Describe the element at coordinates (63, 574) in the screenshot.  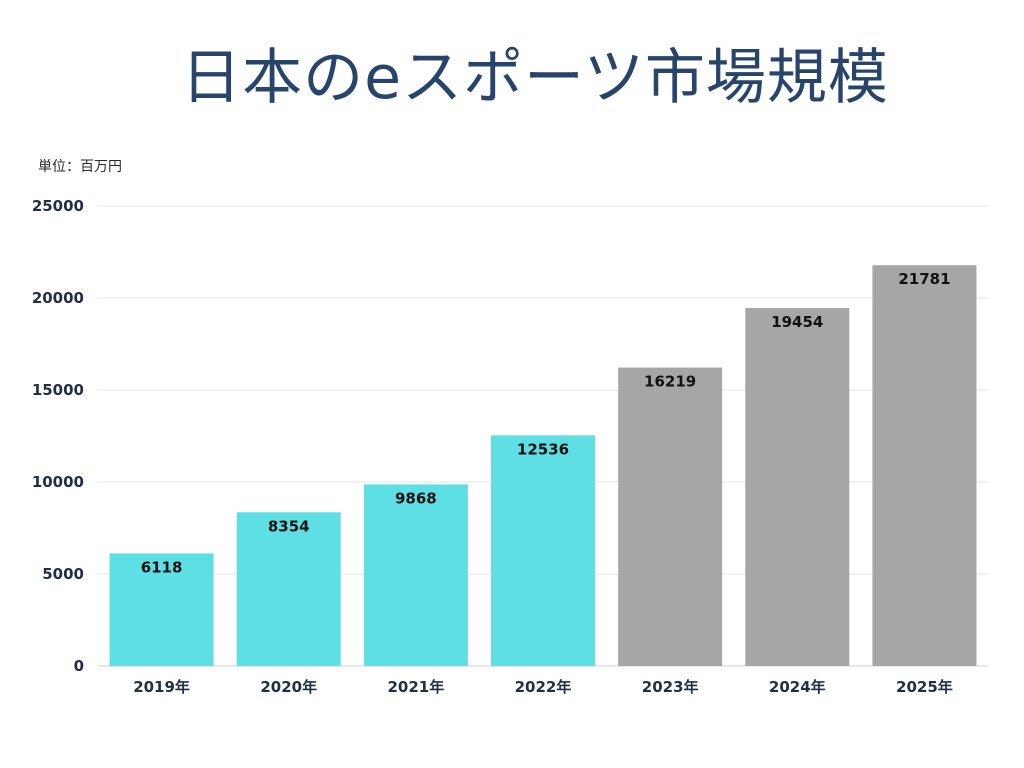
I see `y-tick-label: 5000` at that location.